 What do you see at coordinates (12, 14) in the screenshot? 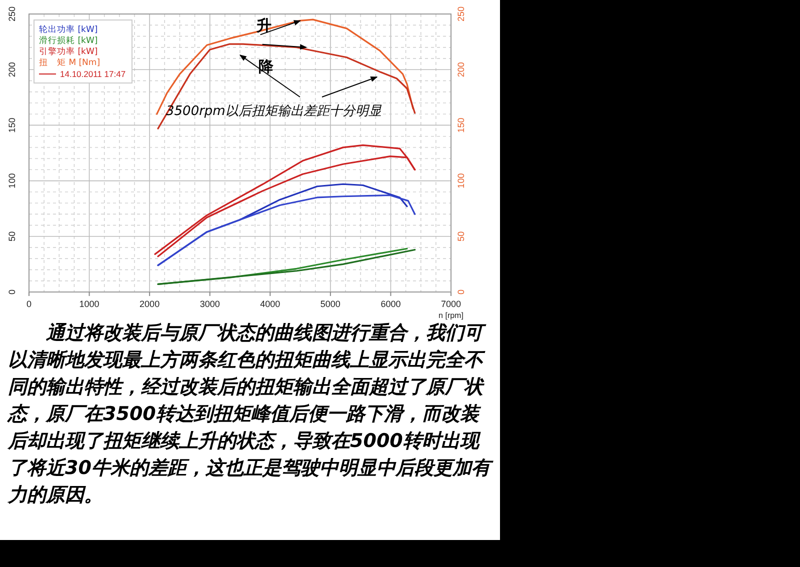
I see `y-tick-label: 250` at bounding box center [12, 14].